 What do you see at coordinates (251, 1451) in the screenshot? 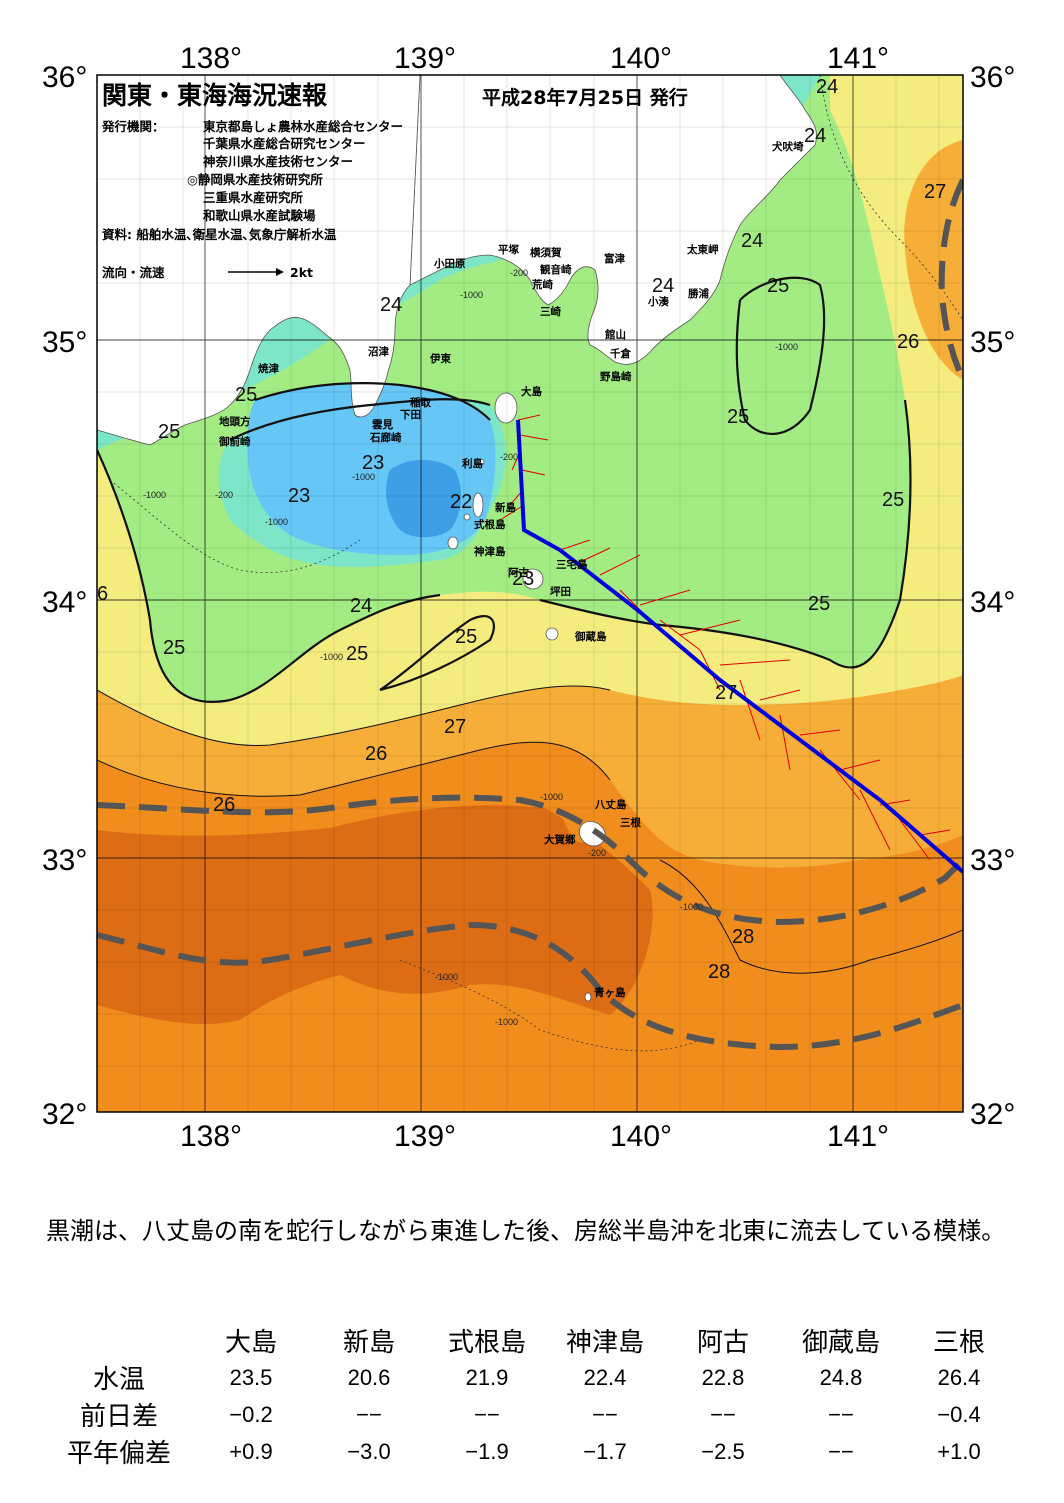
I see `table-cell: +0.9` at bounding box center [251, 1451].